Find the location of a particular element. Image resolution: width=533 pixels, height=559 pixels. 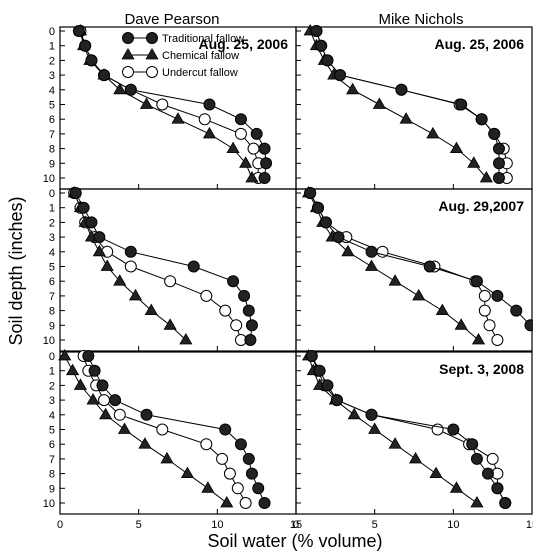

legend-label-traditional-fallow: Traditional fallow is located at coordinates (203, 39).